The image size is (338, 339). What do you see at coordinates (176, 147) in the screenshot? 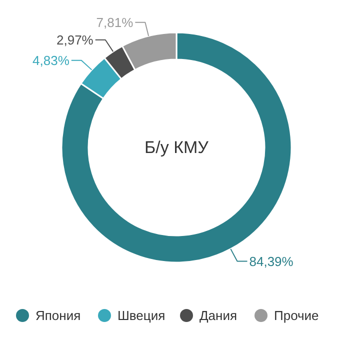
I see `text: Б/у КМУ` at bounding box center [176, 147].